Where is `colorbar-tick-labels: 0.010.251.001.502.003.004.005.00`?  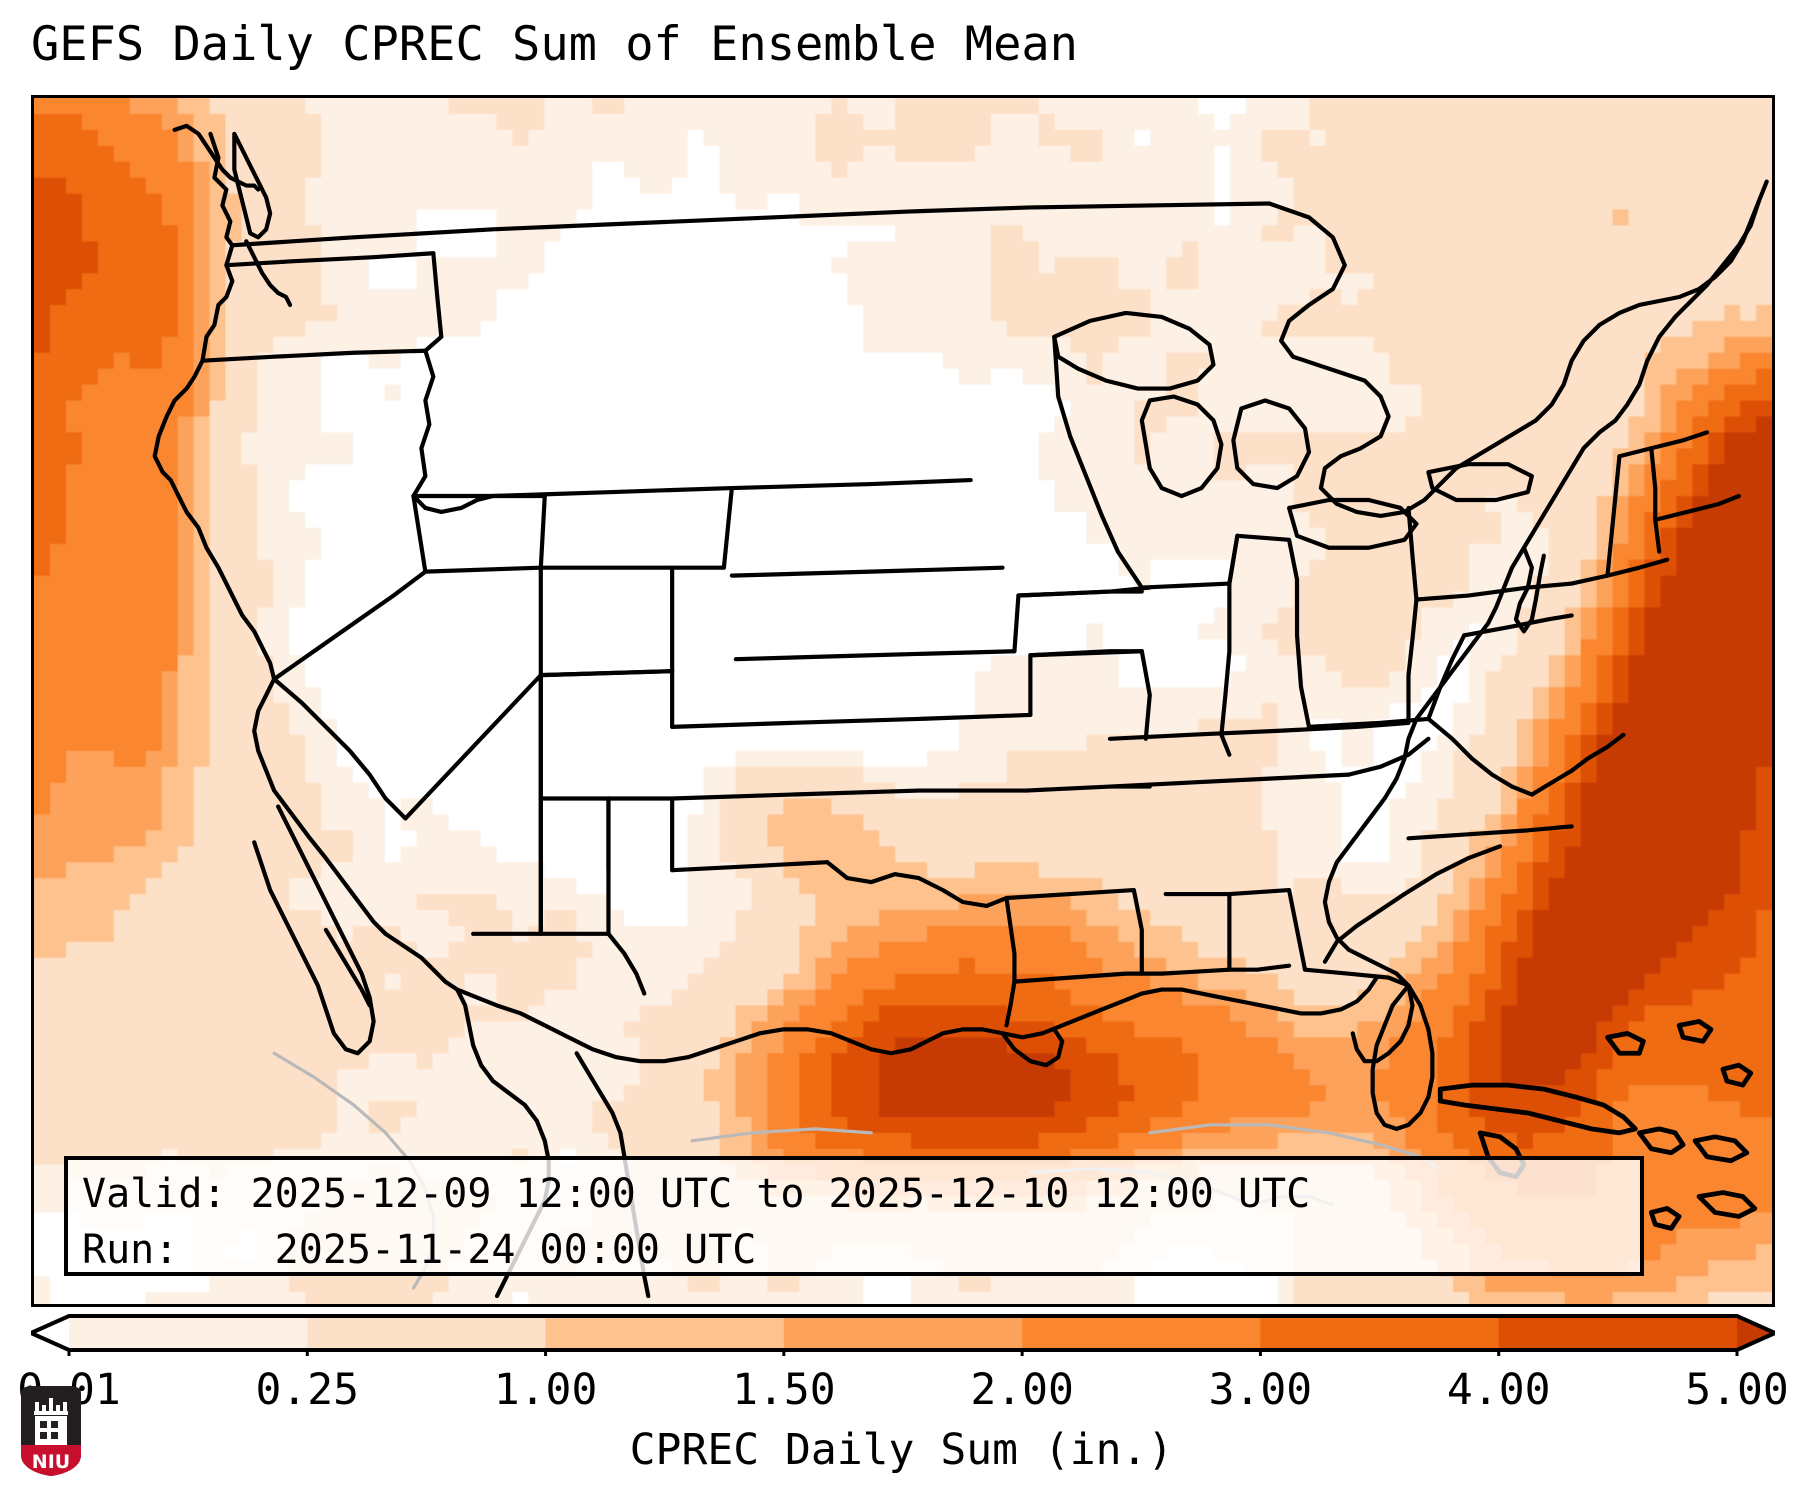
colorbar-tick-labels: 0.010.251.001.502.003.004.005.00 is located at coordinates (901, 1391).